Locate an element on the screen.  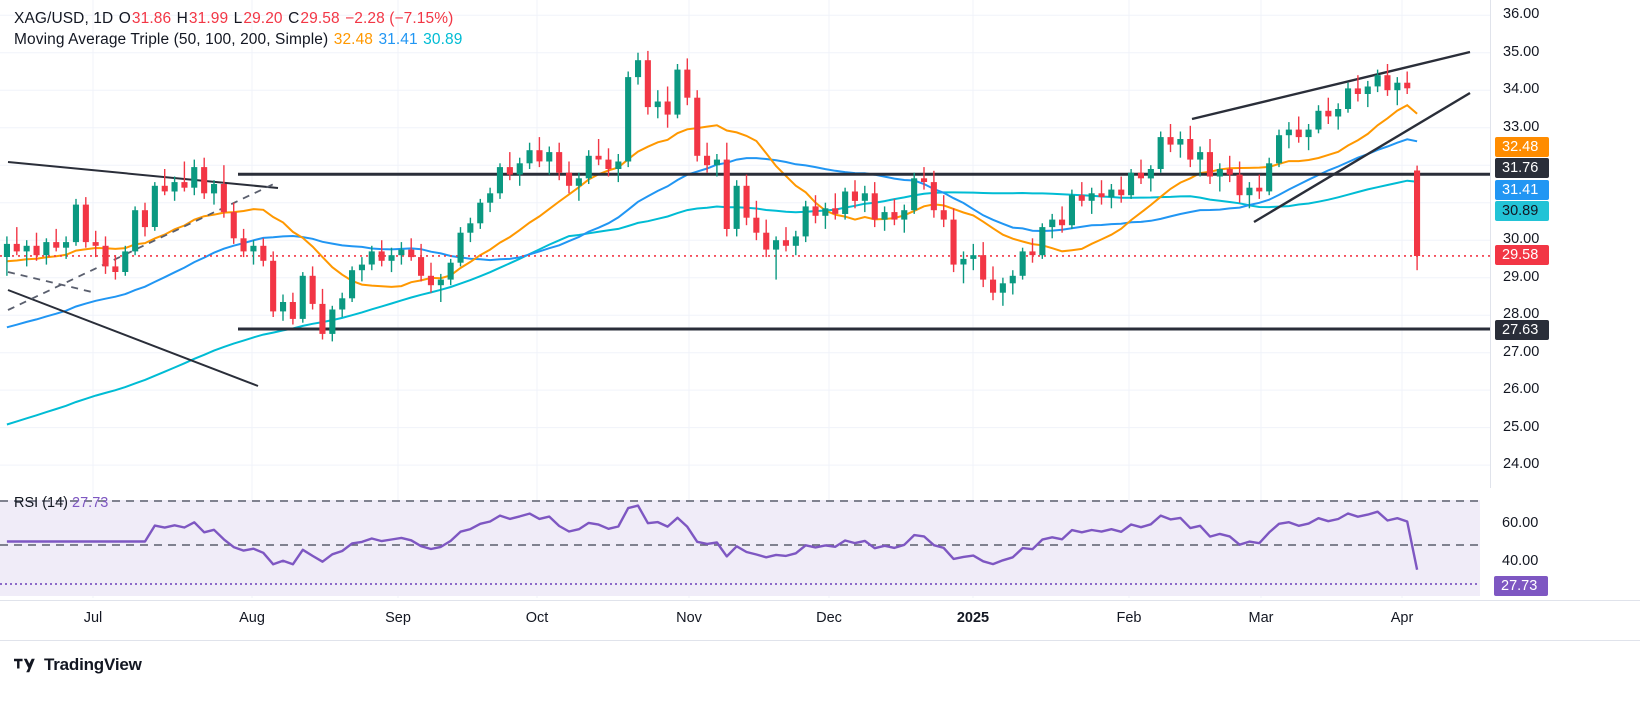
support-tag: 27.63 is located at coordinates (1522, 330).